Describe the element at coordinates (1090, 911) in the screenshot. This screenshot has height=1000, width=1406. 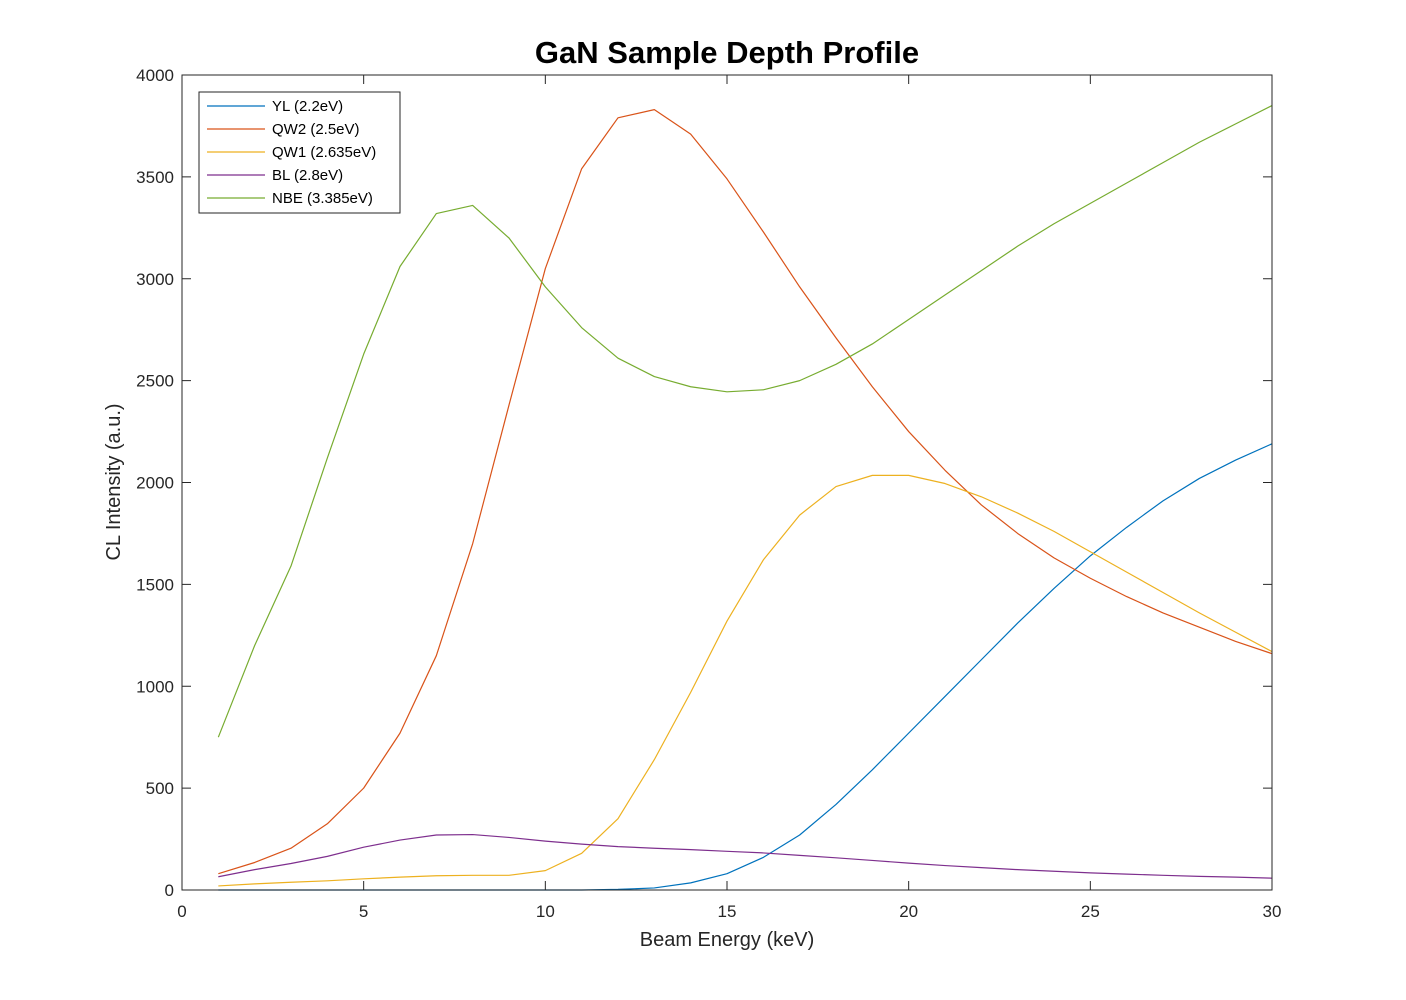
I see `x-tick-label: 25` at that location.